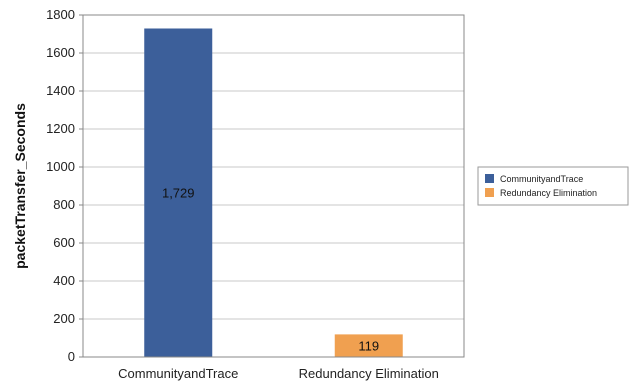  I want to click on bar-redundancy-elimination, so click(368, 345).